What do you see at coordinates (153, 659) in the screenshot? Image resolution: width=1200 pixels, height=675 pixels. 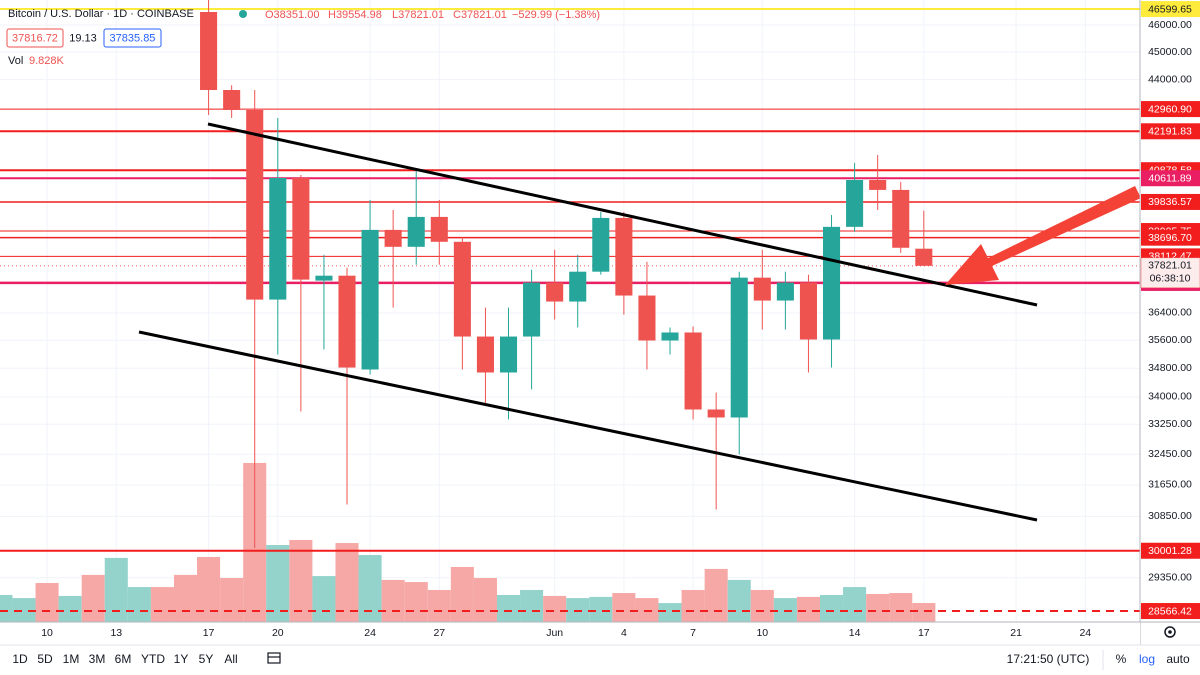 I see `range-button: YTD` at bounding box center [153, 659].